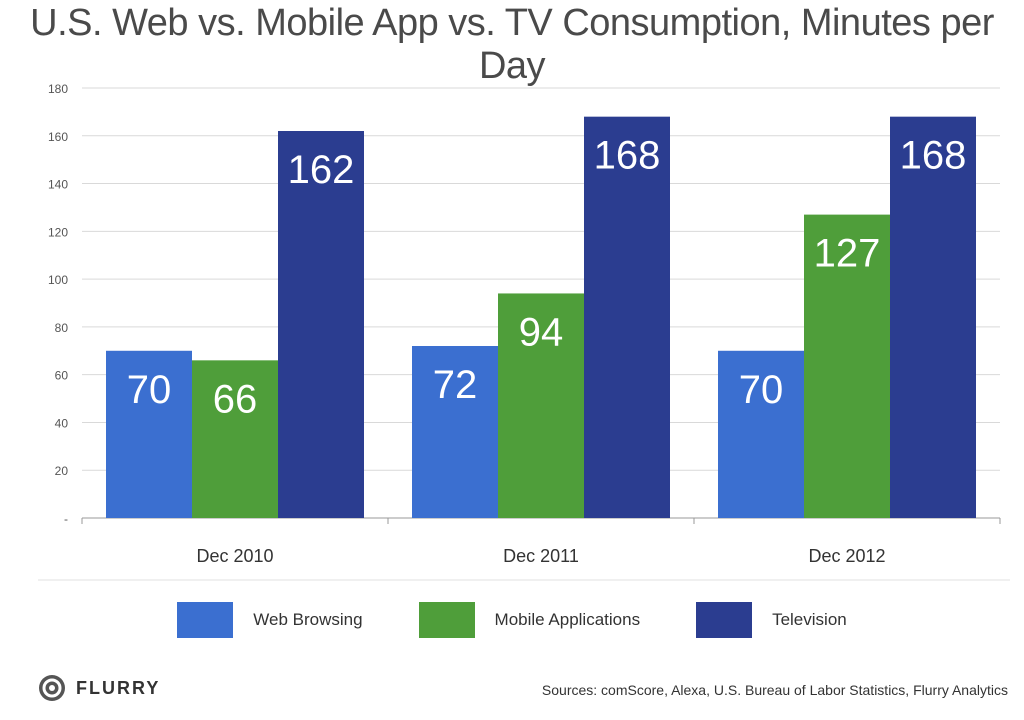 This screenshot has height=720, width=1024. Describe the element at coordinates (58, 232) in the screenshot. I see `y-tick-label: 120` at that location.